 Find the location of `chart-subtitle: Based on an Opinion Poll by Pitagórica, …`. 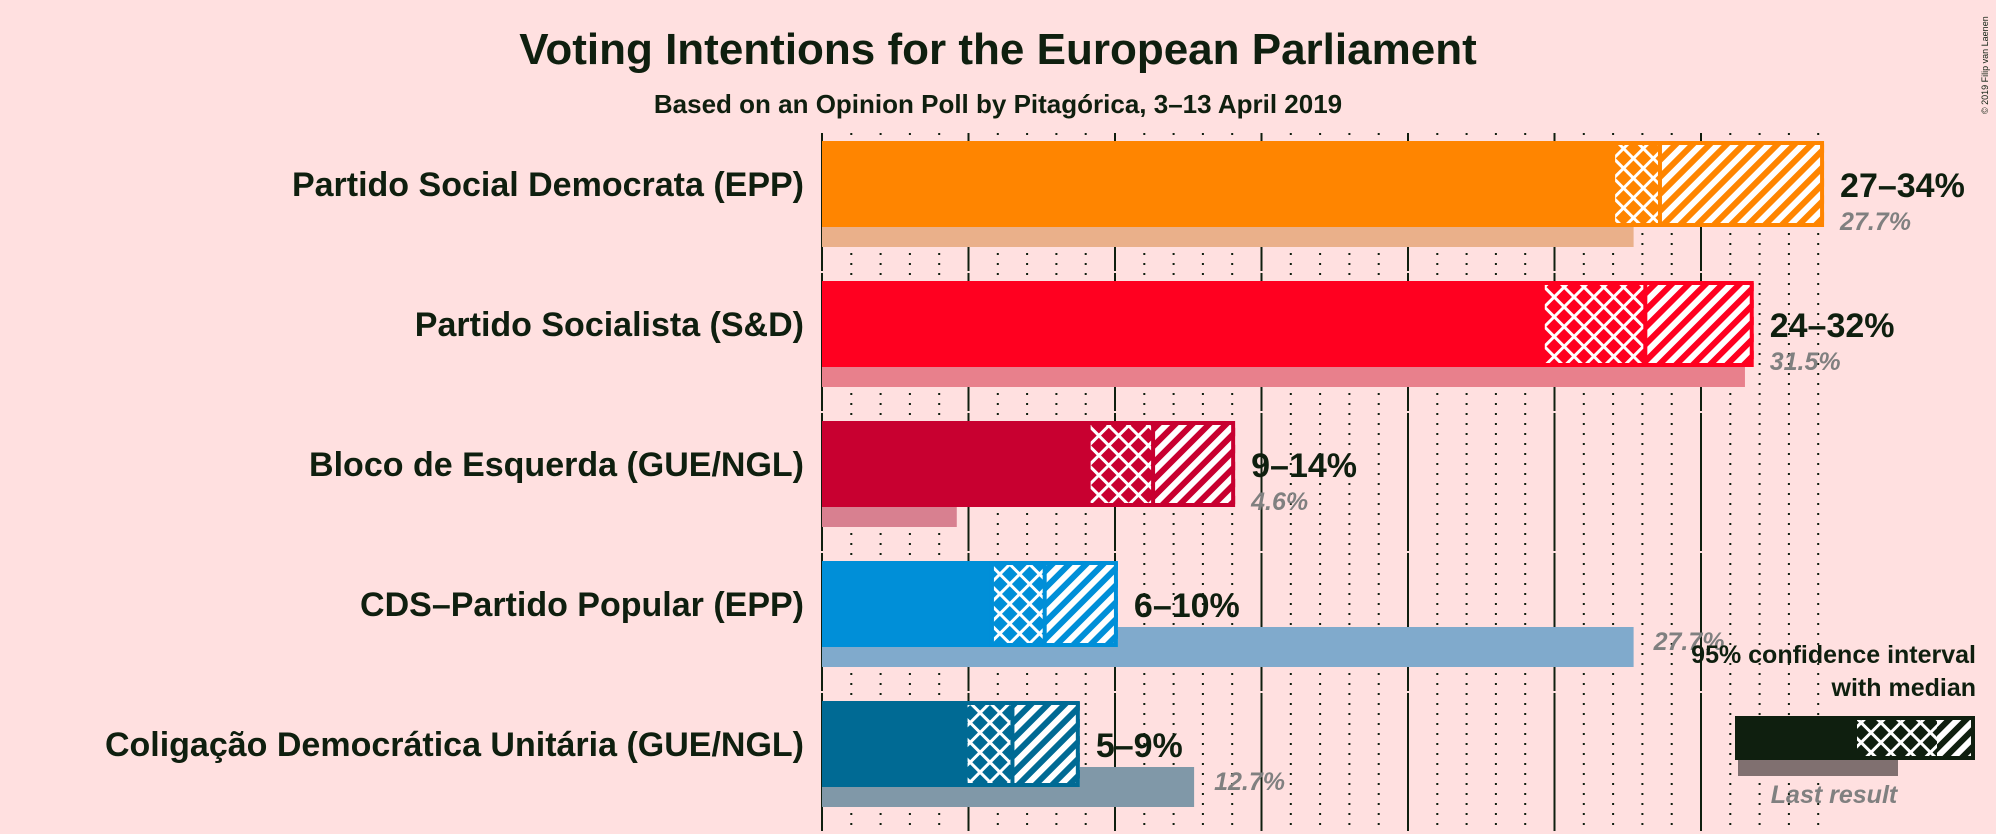

chart-subtitle: Based on an Opinion Poll by Pitagórica, … is located at coordinates (998, 104).